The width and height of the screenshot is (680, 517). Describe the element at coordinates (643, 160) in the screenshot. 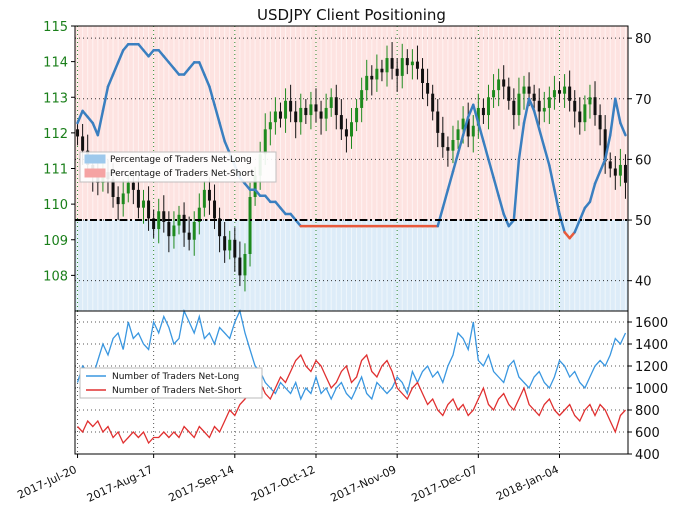

I see `right-tick-label: 60` at that location.